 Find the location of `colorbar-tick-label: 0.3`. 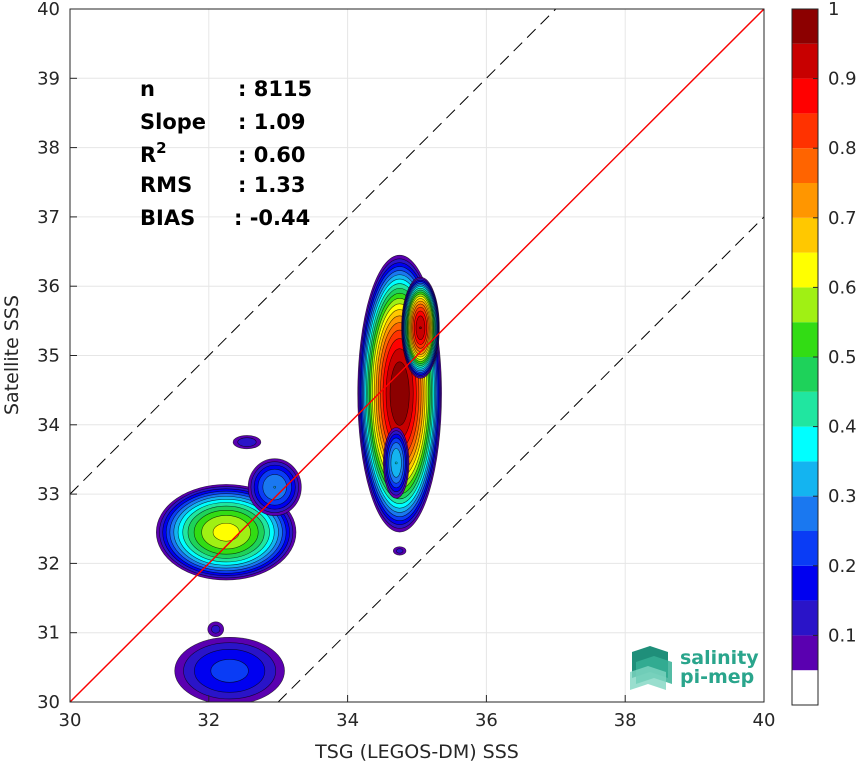

colorbar-tick-label: 0.3 is located at coordinates (842, 496).